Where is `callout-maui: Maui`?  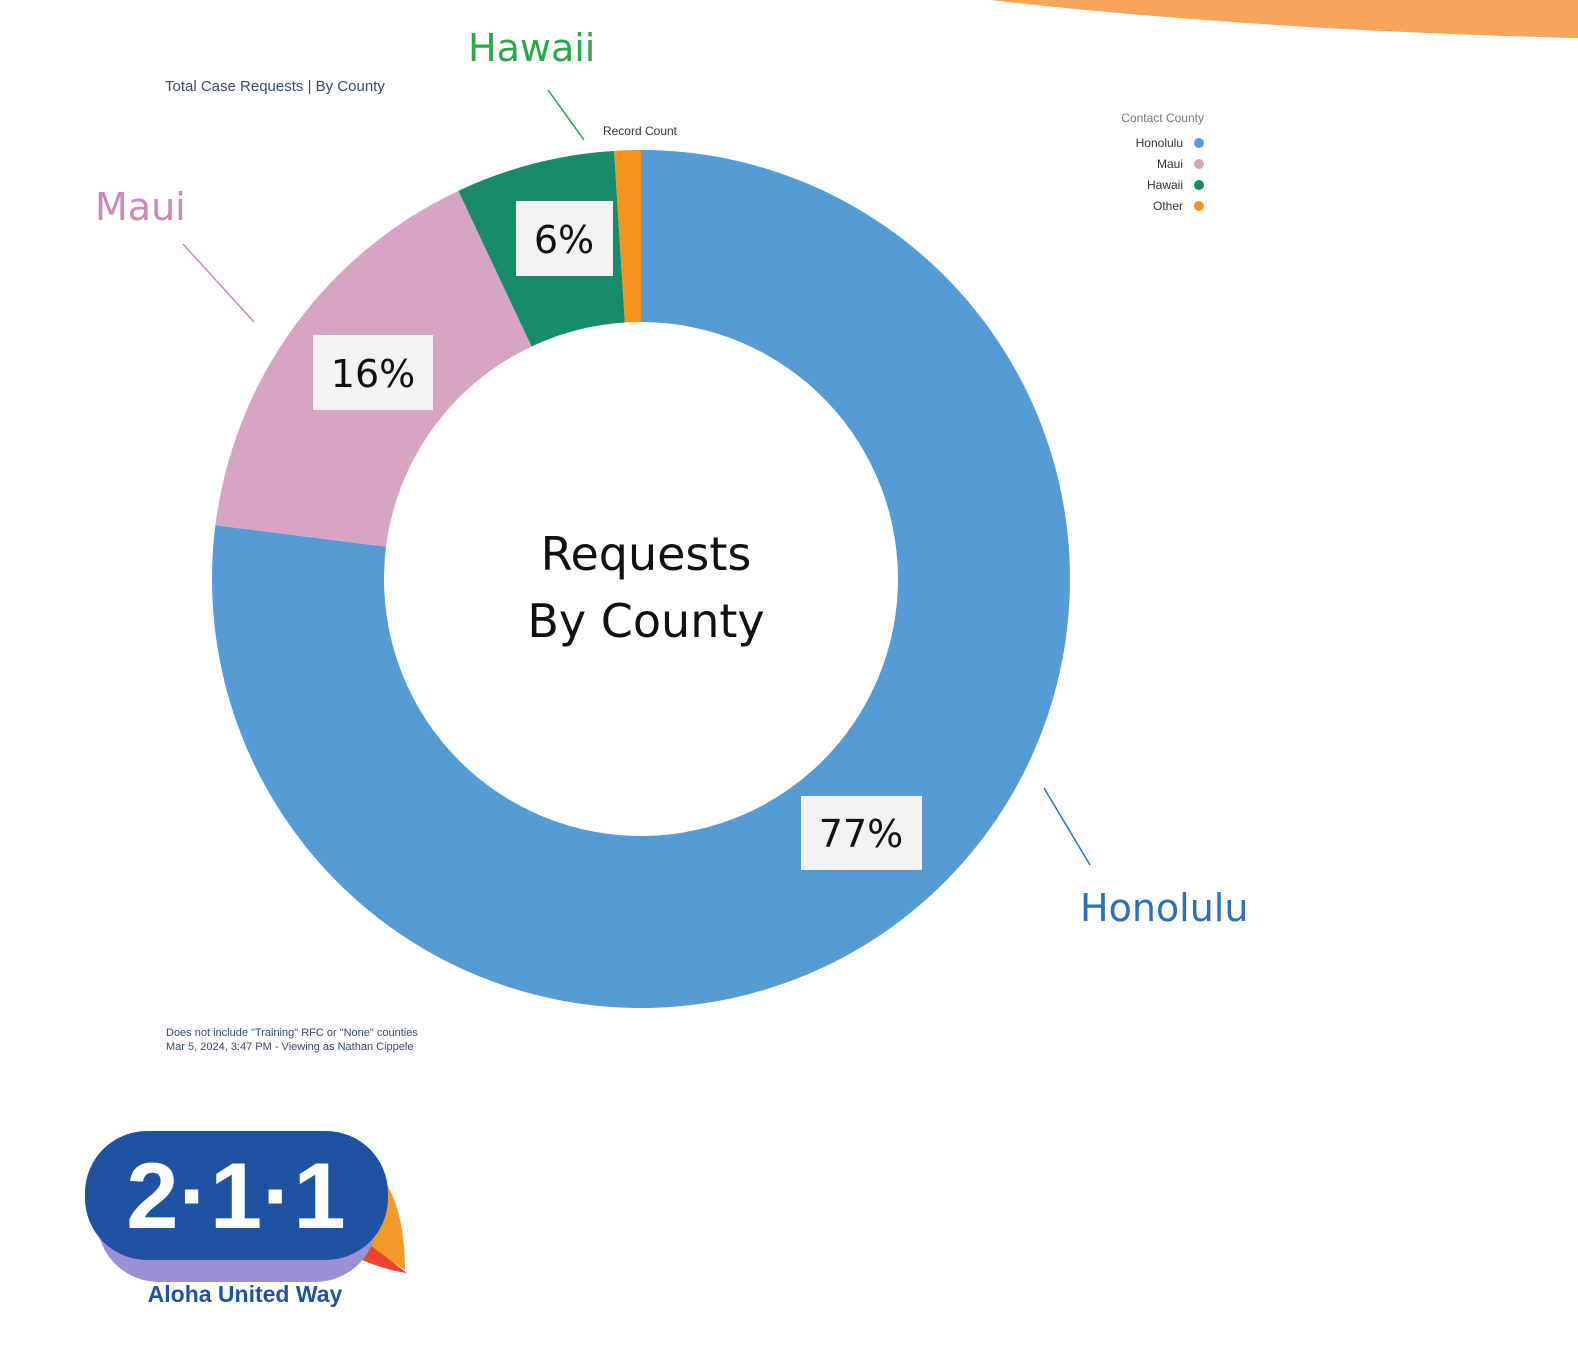
callout-maui: Maui is located at coordinates (140, 207).